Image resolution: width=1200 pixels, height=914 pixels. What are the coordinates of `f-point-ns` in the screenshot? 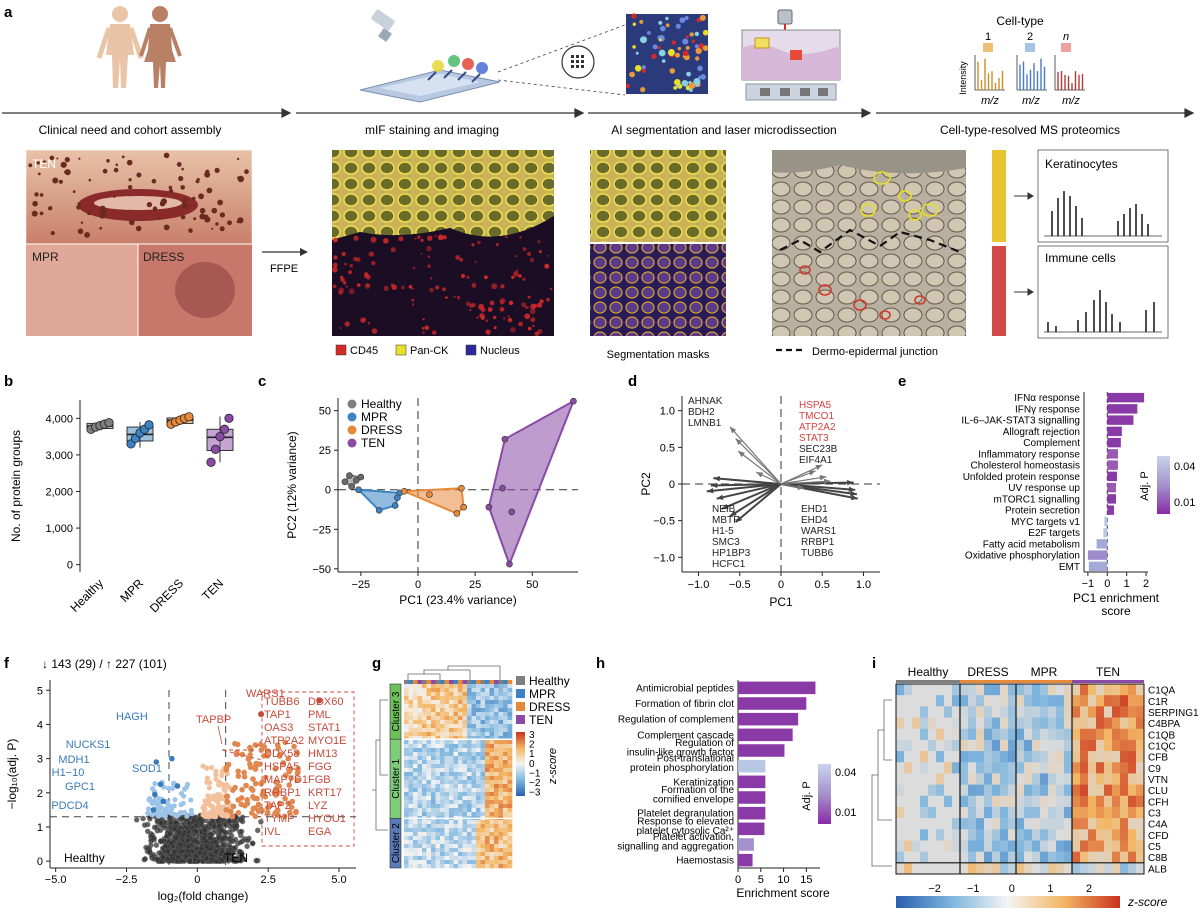 It's located at (168, 851).